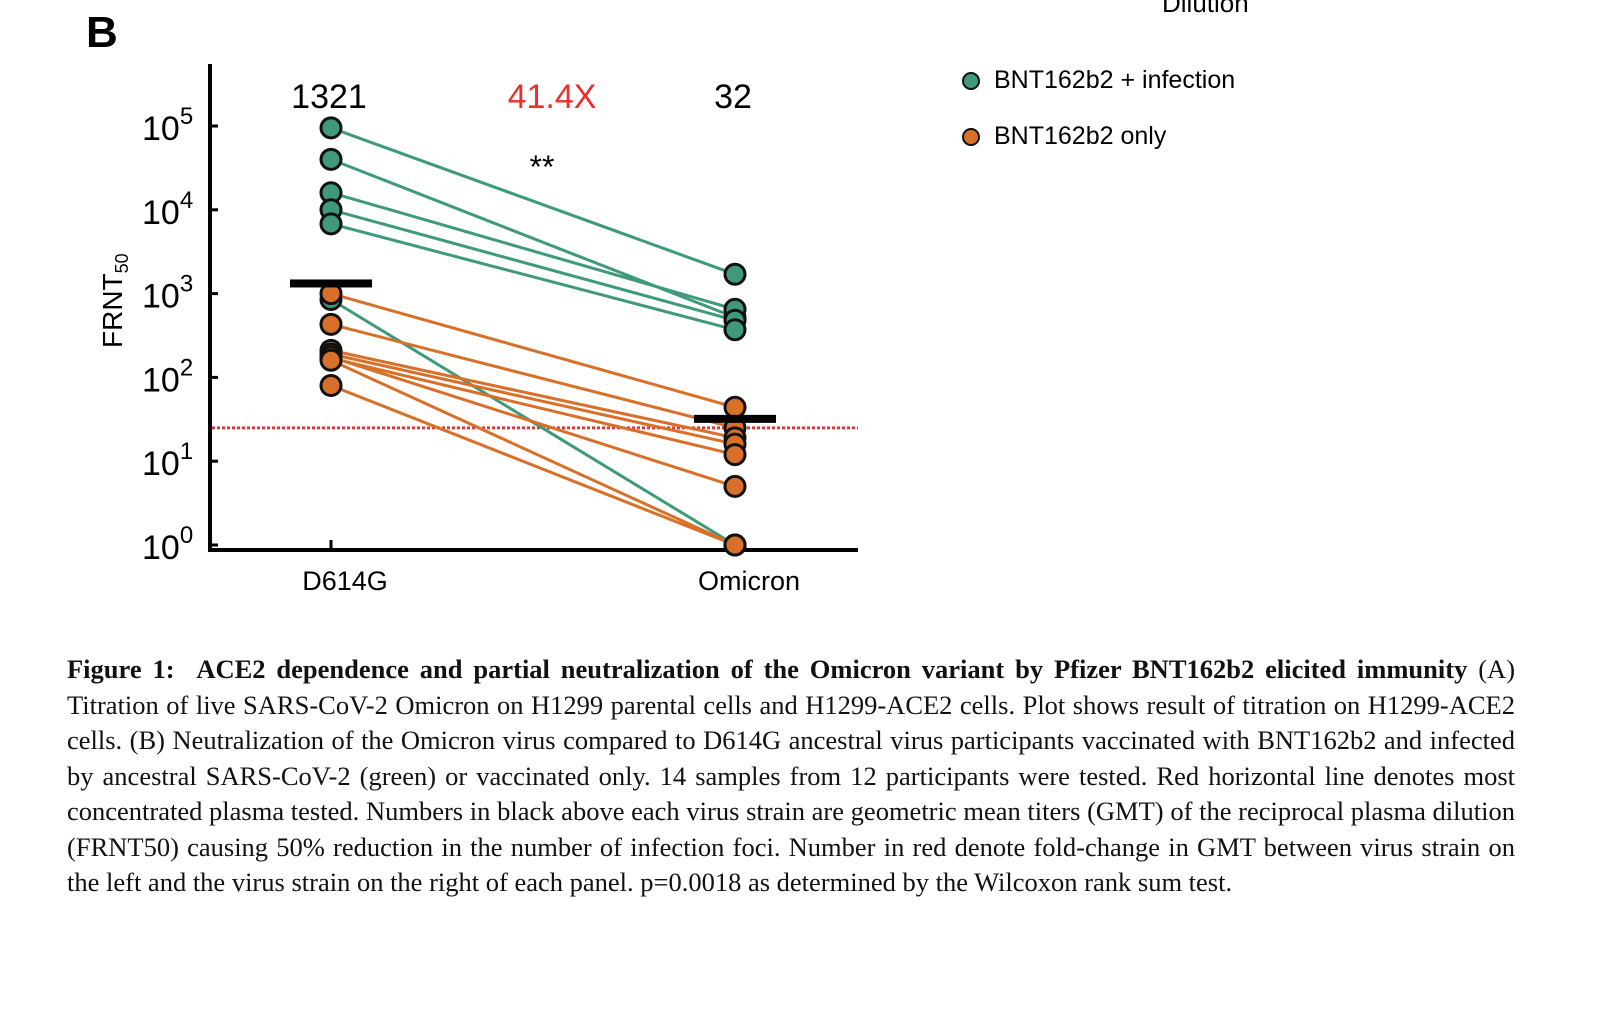 The image size is (1622, 1018). Describe the element at coordinates (552, 97) in the screenshot. I see `fold-change-label: 41.4X` at that location.